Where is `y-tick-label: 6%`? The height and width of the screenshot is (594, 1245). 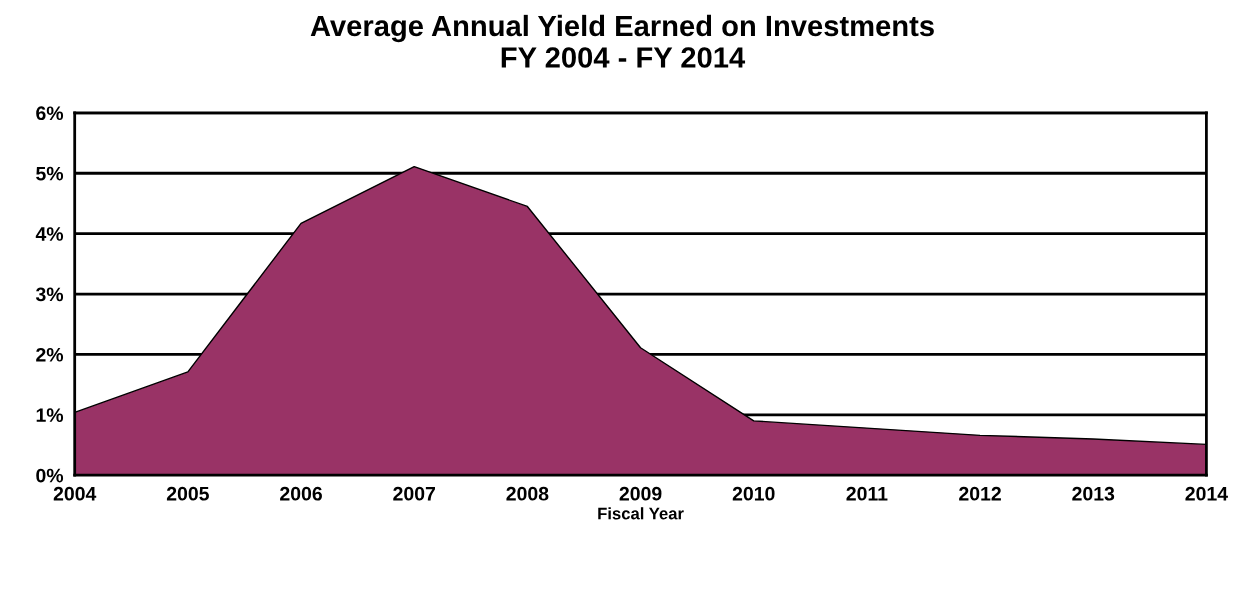
y-tick-label: 6% is located at coordinates (50, 113).